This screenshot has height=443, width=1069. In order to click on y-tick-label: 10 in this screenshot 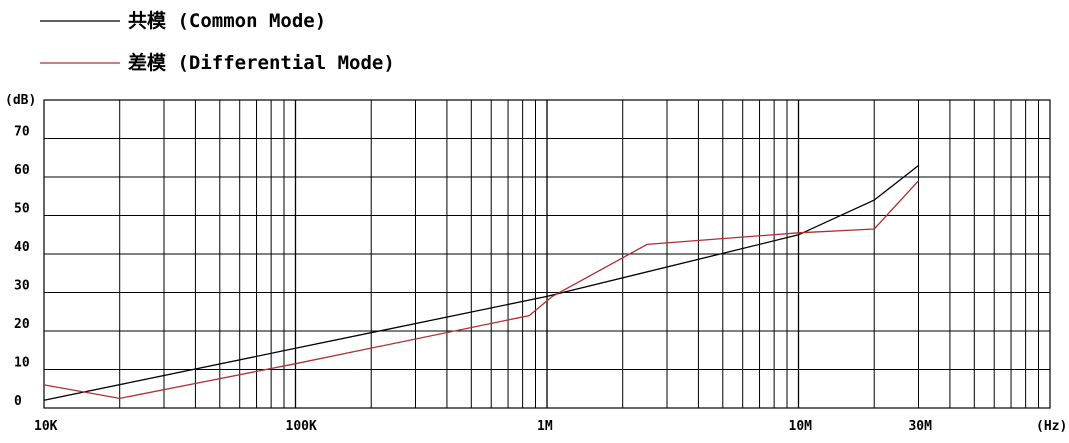, I will do `click(22, 363)`.